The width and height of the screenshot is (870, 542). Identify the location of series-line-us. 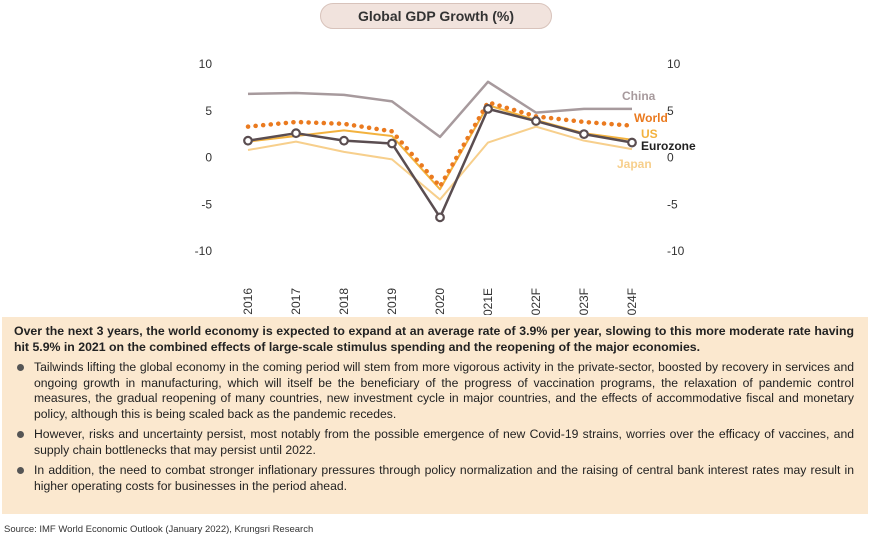
(440, 147).